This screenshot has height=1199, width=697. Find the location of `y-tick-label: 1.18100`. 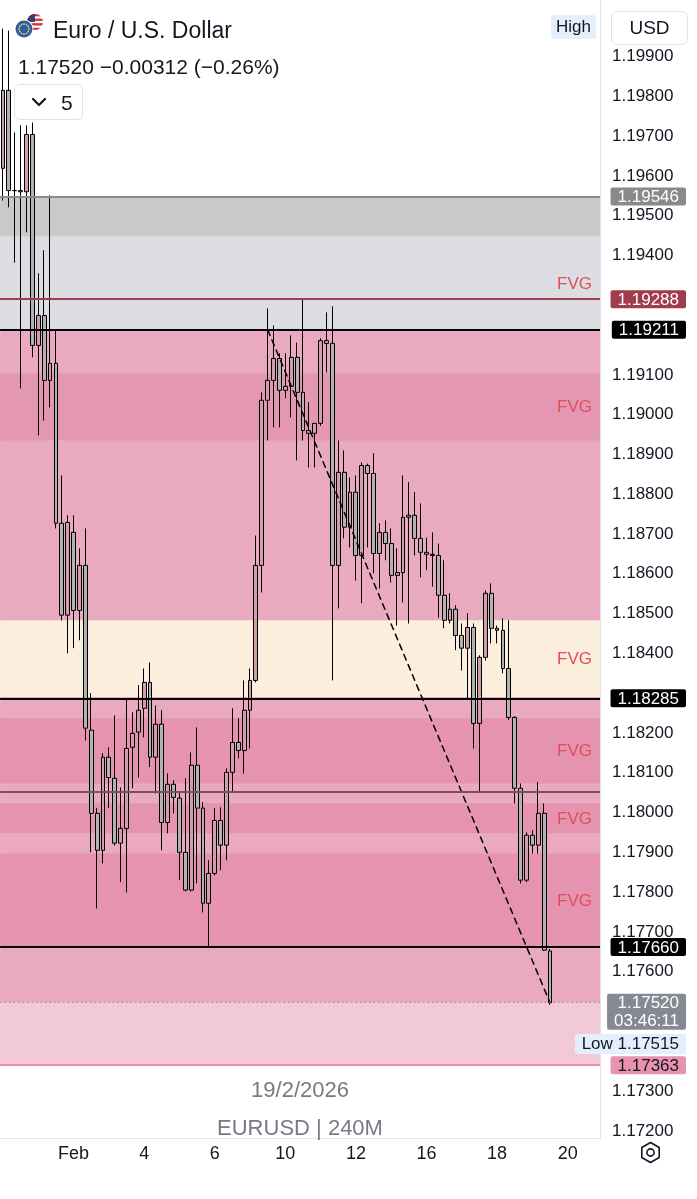

y-tick-label: 1.18100 is located at coordinates (643, 772).